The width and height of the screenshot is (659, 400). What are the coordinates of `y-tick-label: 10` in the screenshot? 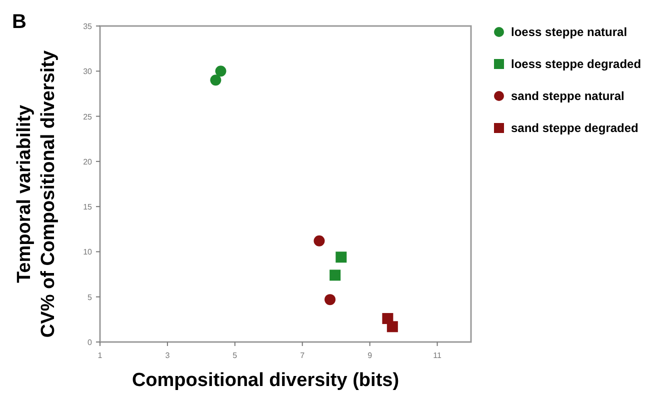 It's located at (88, 252).